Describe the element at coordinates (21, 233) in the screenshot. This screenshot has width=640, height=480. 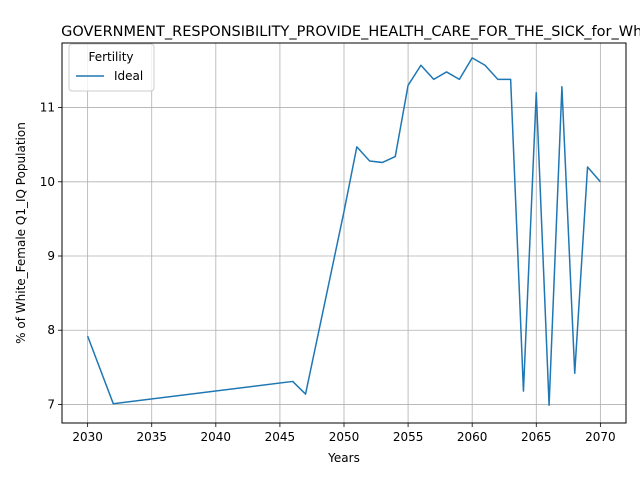
I see `y-axis-label: % of White_Female Q1_IQ Population` at that location.